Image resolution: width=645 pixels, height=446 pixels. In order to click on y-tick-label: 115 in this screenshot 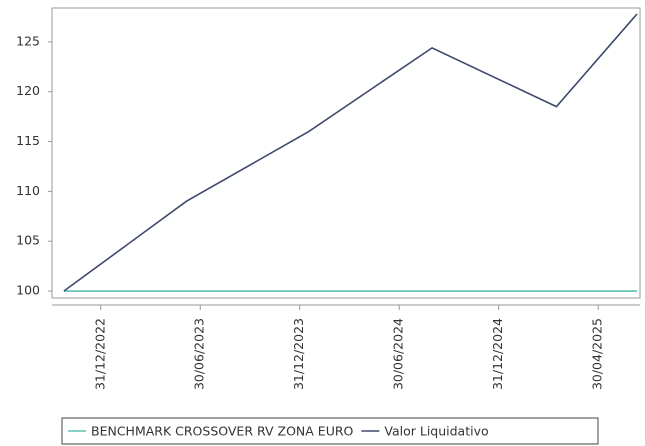, I will do `click(28, 140)`.